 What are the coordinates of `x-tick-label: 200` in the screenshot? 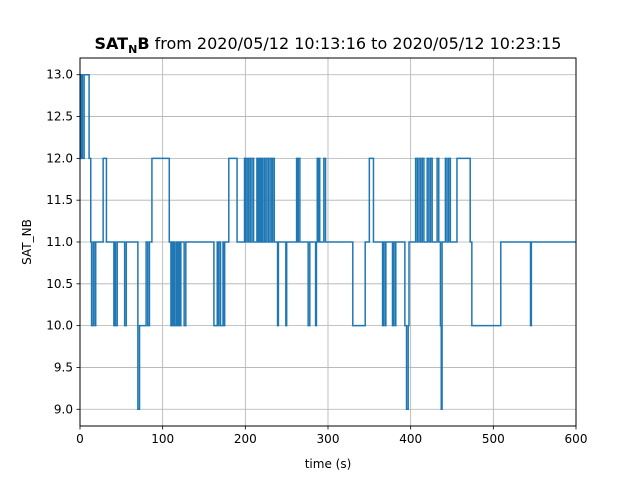 It's located at (245, 439).